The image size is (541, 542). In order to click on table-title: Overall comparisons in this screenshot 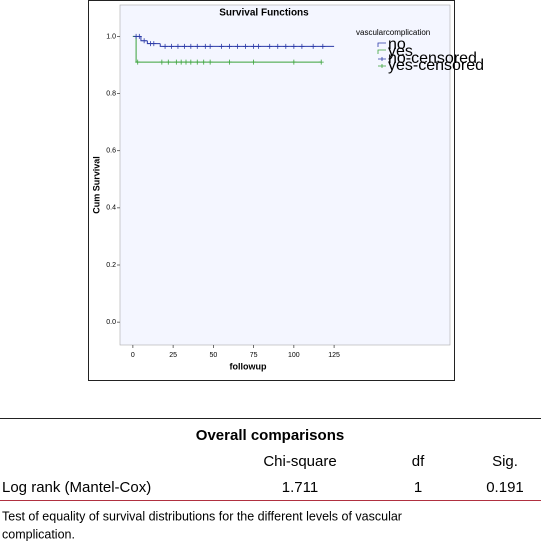, I will do `click(270, 435)`.